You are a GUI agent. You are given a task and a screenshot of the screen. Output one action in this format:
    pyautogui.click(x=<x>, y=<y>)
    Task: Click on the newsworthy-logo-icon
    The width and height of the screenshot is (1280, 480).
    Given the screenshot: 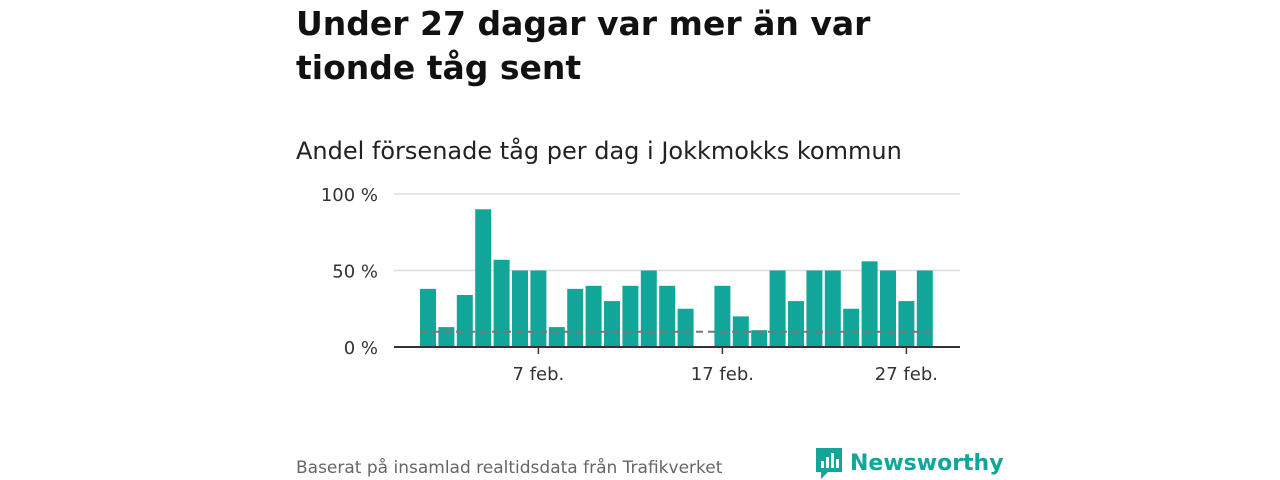 What is the action you would take?
    pyautogui.click(x=829, y=463)
    